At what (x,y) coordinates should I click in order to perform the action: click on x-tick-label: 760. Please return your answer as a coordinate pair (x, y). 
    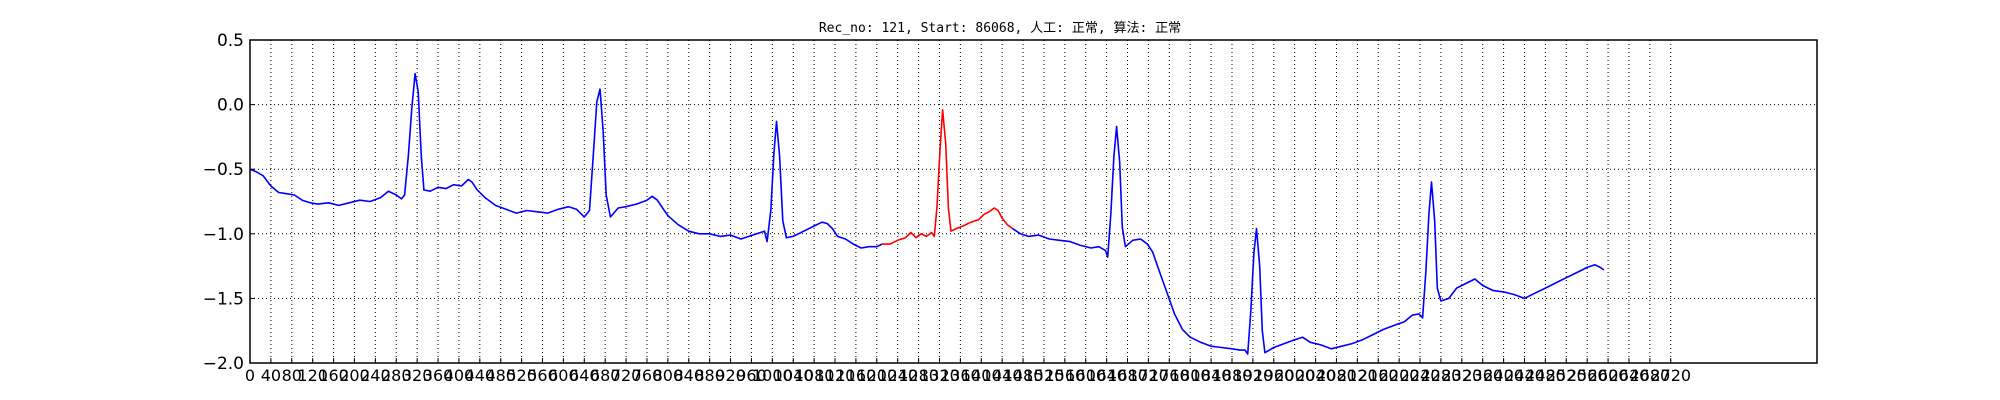
    Looking at the image, I should click on (647, 375).